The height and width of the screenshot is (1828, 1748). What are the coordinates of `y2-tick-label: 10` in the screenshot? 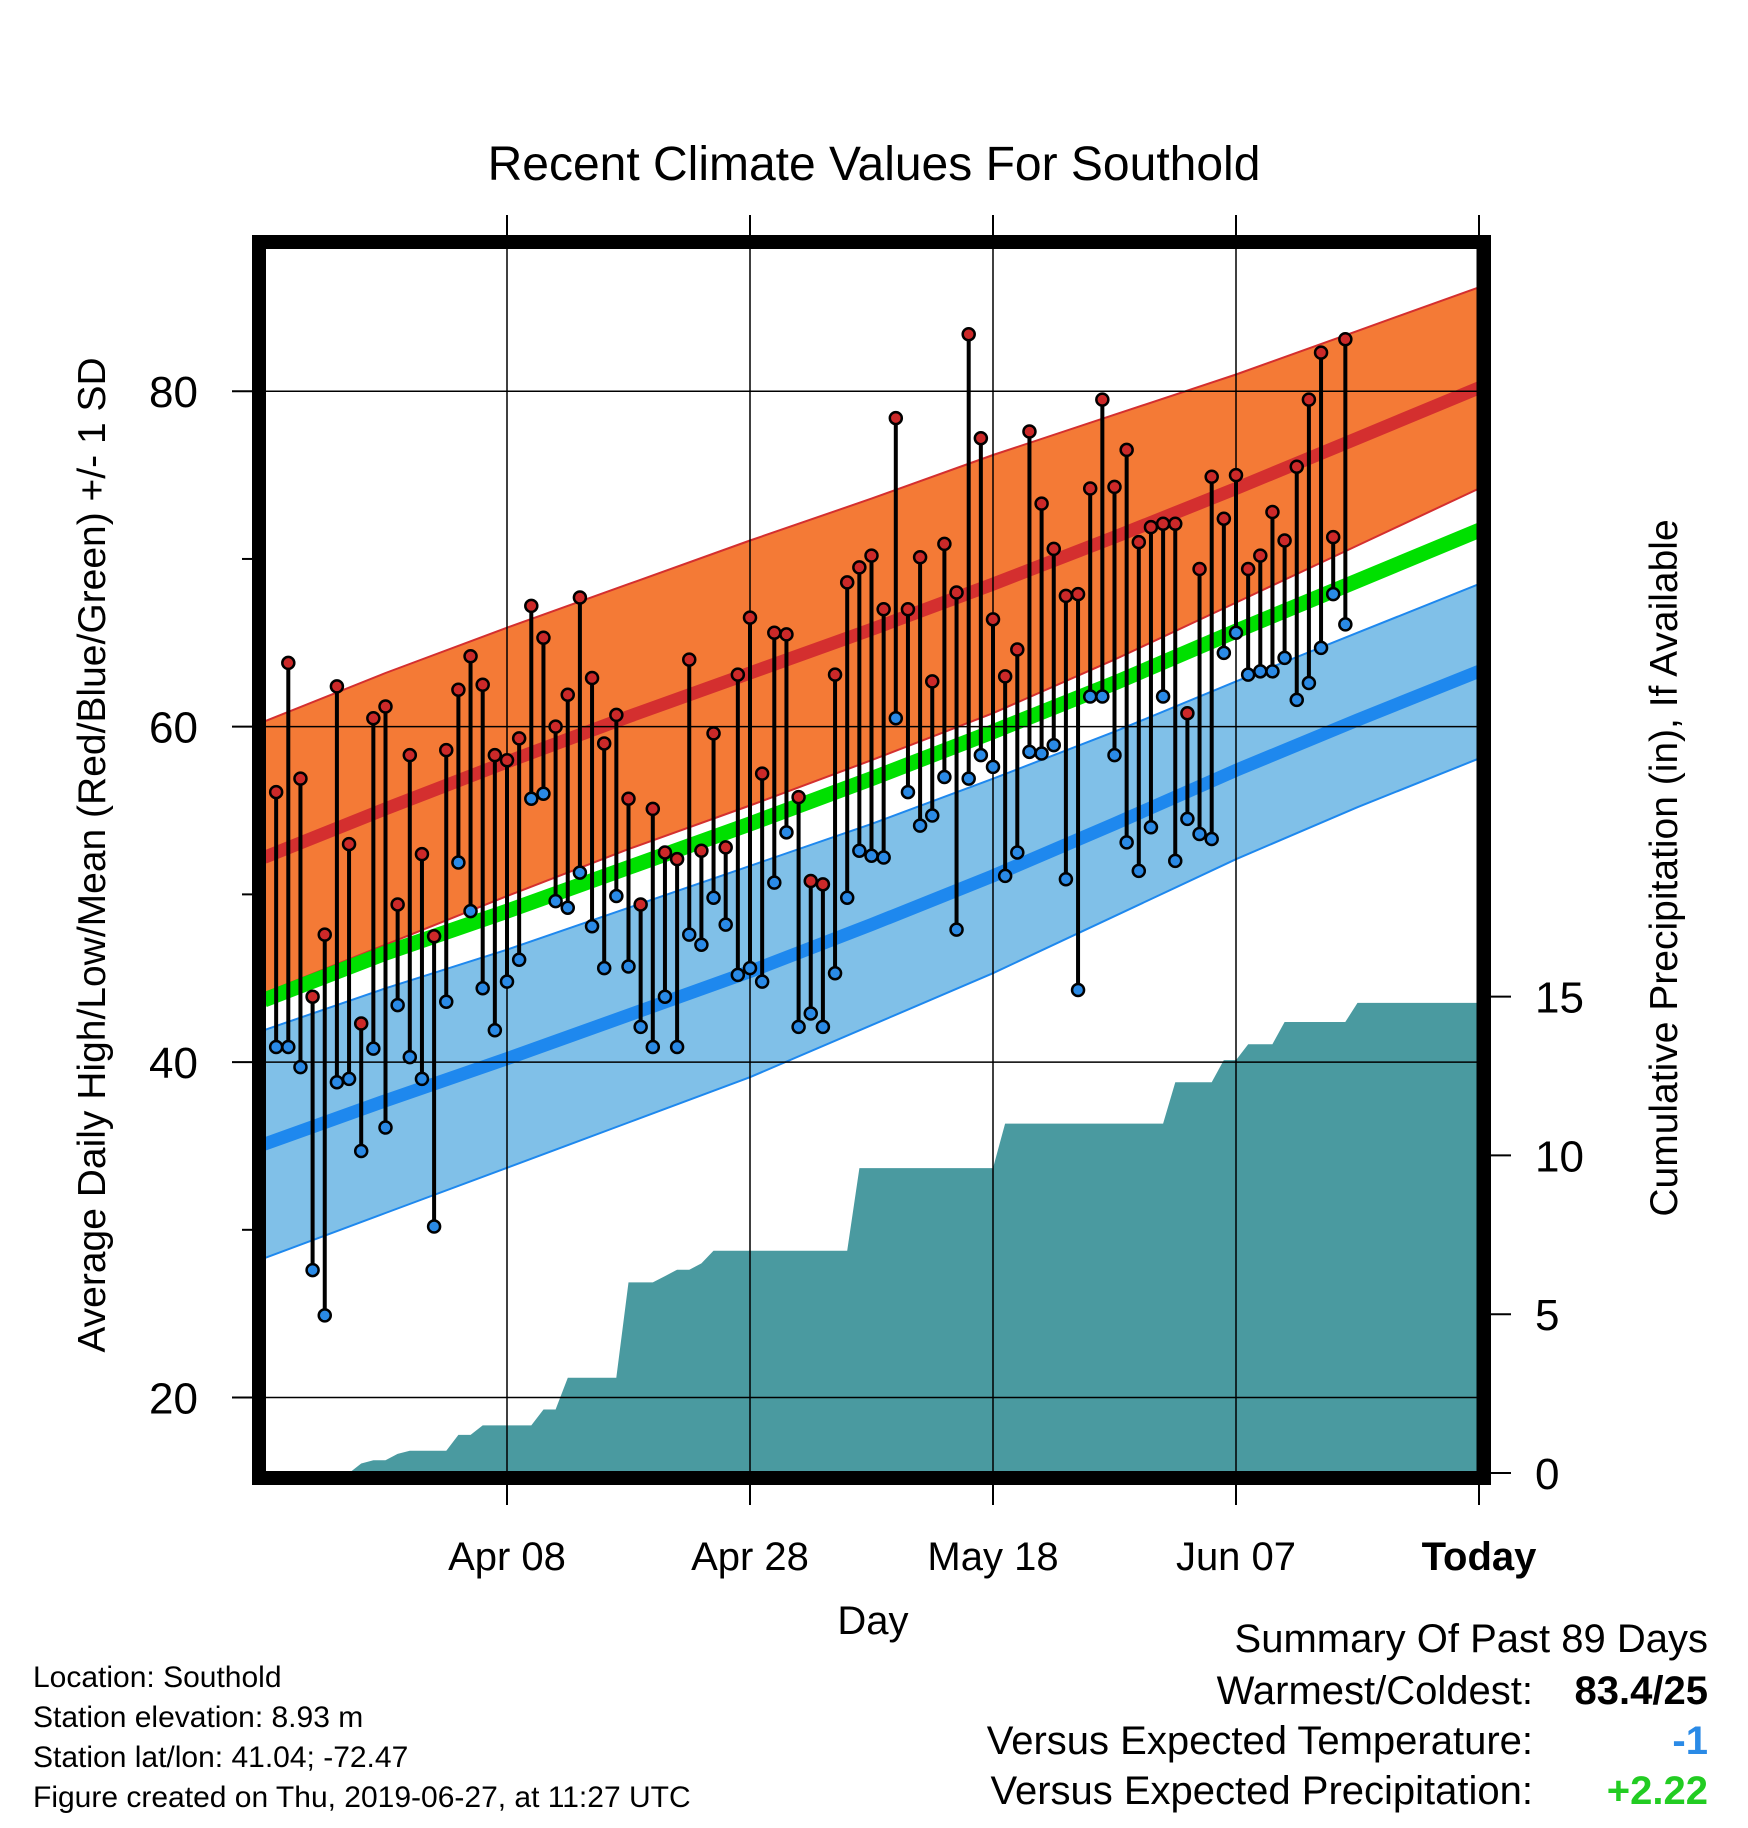 It's located at (1559, 1156).